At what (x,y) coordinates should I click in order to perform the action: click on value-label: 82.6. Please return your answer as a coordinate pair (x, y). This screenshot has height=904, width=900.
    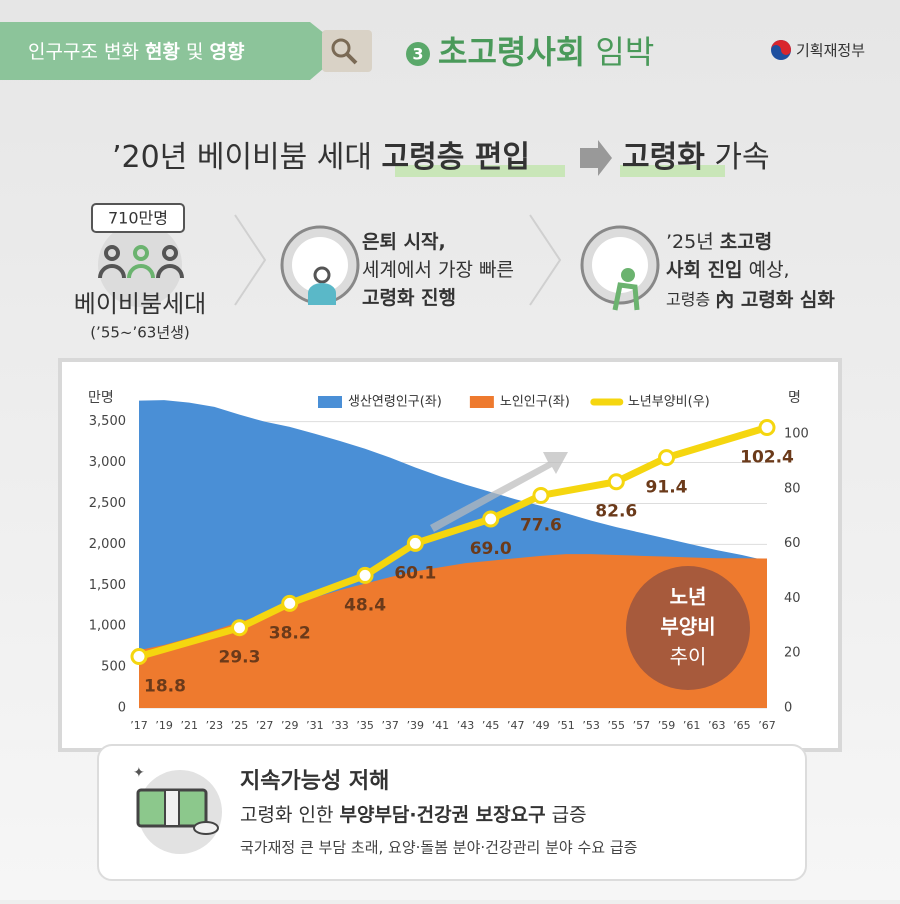
    Looking at the image, I should click on (616, 512).